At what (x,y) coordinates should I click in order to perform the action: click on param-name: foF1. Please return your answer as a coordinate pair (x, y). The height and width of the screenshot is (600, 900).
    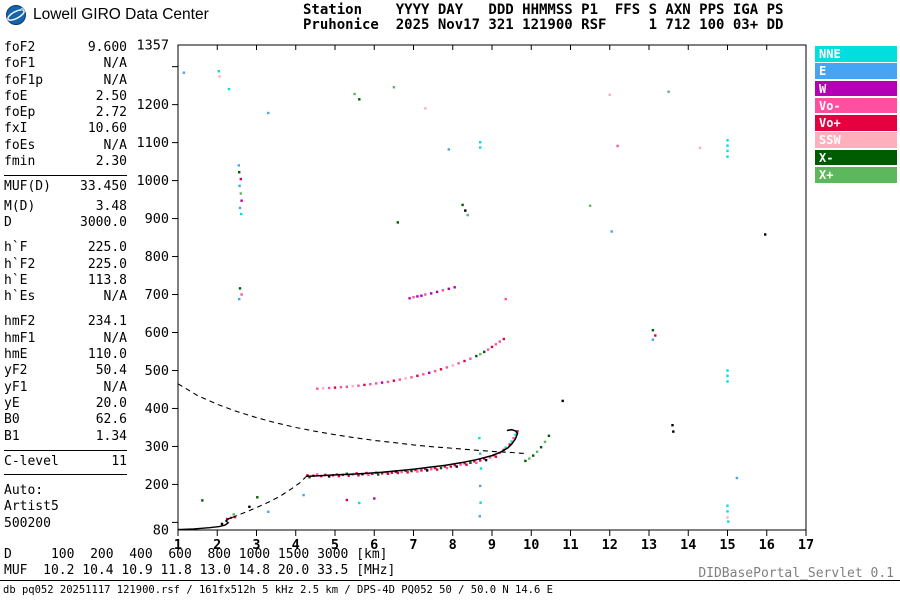
    Looking at the image, I should click on (20, 64).